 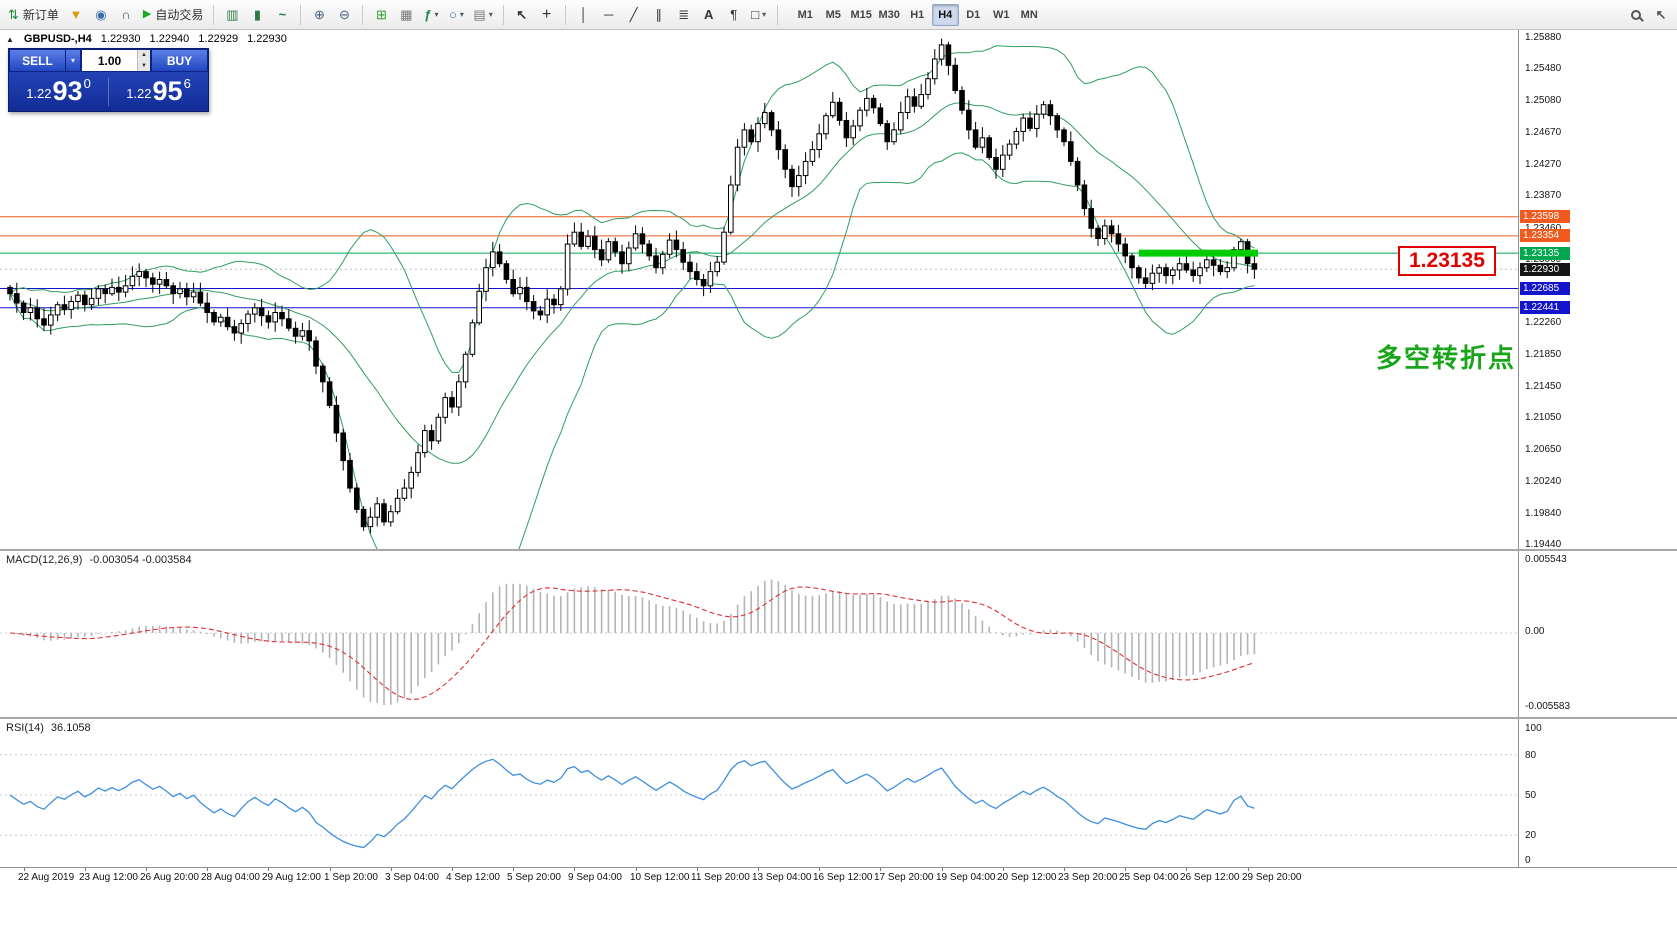 What do you see at coordinates (147, 14) in the screenshot?
I see `autotrade-play-icon: ▶` at bounding box center [147, 14].